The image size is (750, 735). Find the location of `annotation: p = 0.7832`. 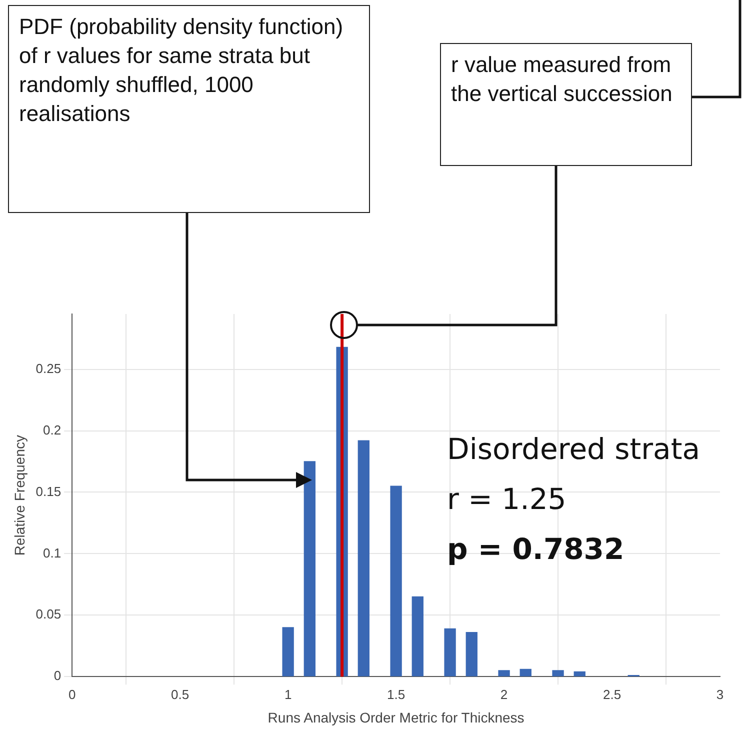

annotation: p = 0.7832 is located at coordinates (535, 549).